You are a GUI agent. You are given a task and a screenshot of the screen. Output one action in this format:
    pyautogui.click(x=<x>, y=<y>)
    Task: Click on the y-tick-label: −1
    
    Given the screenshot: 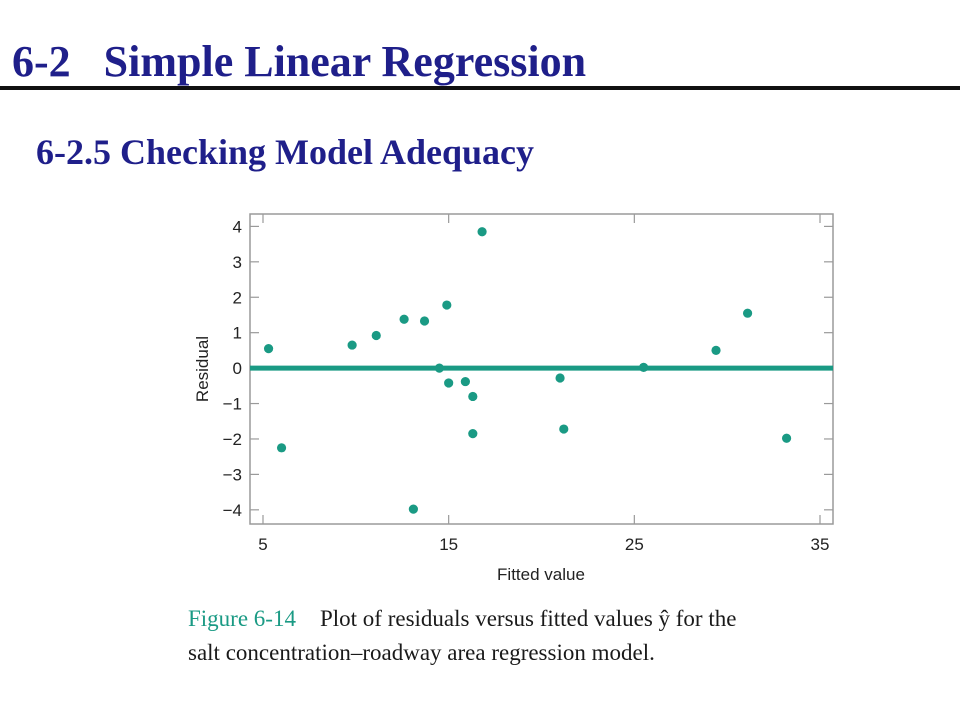 What is the action you would take?
    pyautogui.click(x=232, y=404)
    